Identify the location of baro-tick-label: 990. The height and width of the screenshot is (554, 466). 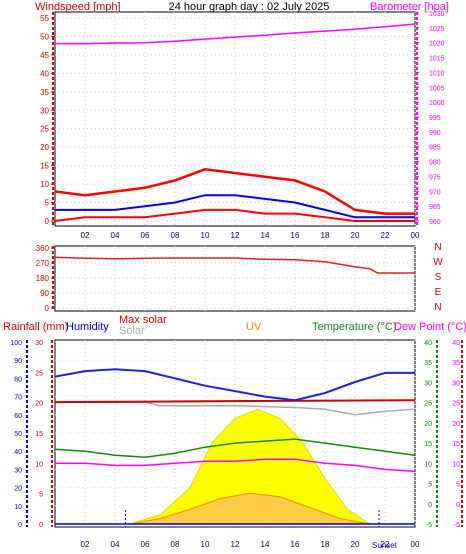
(435, 133).